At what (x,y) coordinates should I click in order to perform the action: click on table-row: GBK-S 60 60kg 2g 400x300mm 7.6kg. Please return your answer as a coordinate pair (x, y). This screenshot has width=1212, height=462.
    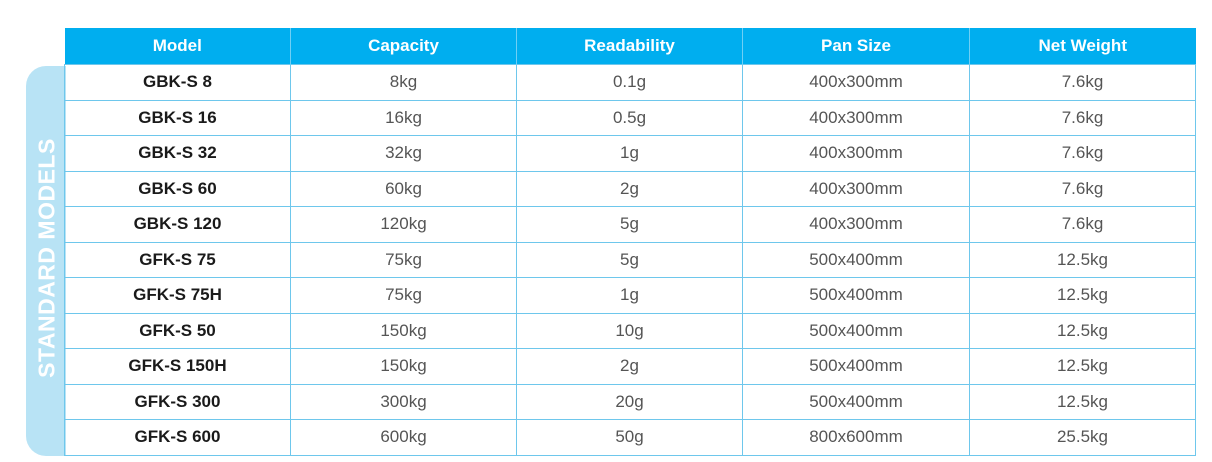
    Looking at the image, I should click on (630, 188).